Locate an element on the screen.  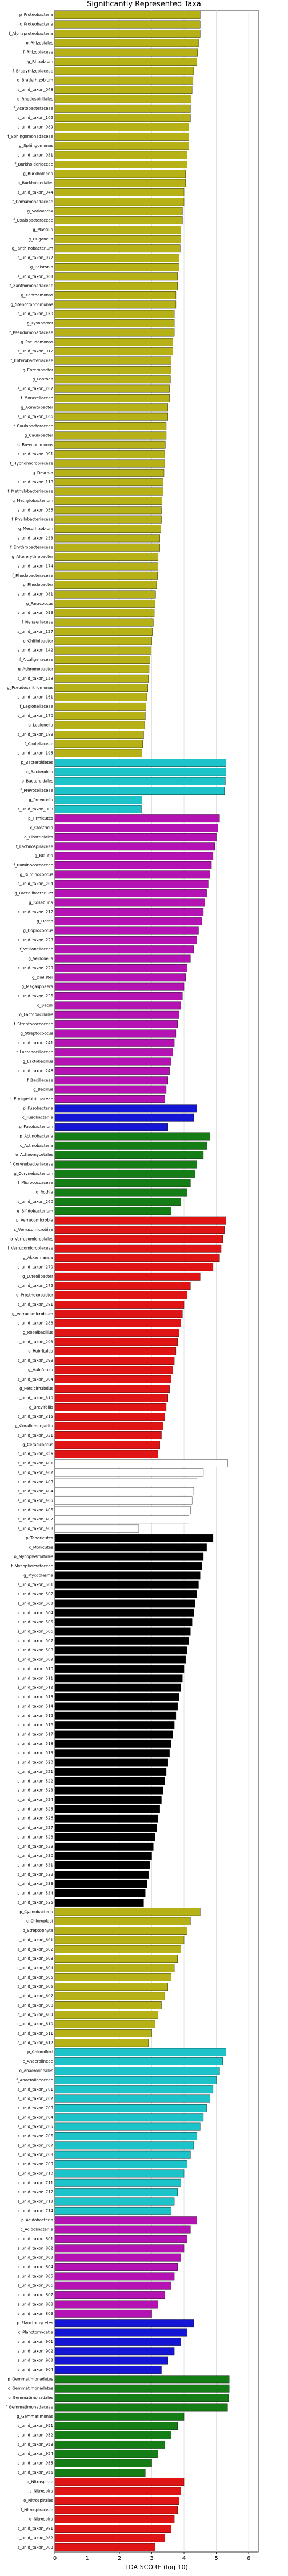
bar-label: s_unid_taxon_304 is located at coordinates (36, 1379).